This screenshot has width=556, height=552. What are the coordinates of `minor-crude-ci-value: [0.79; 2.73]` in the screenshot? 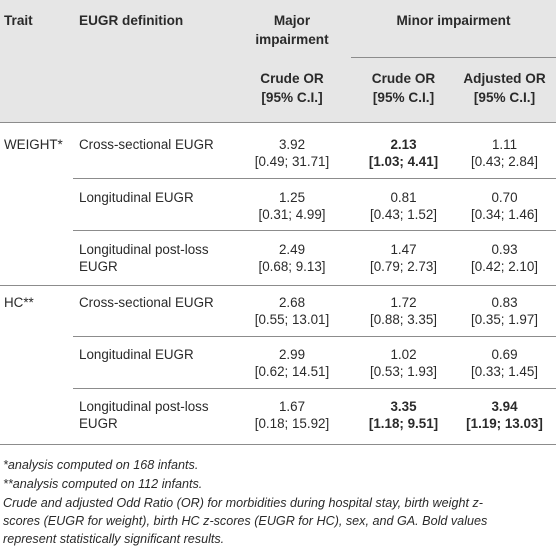 It's located at (403, 266).